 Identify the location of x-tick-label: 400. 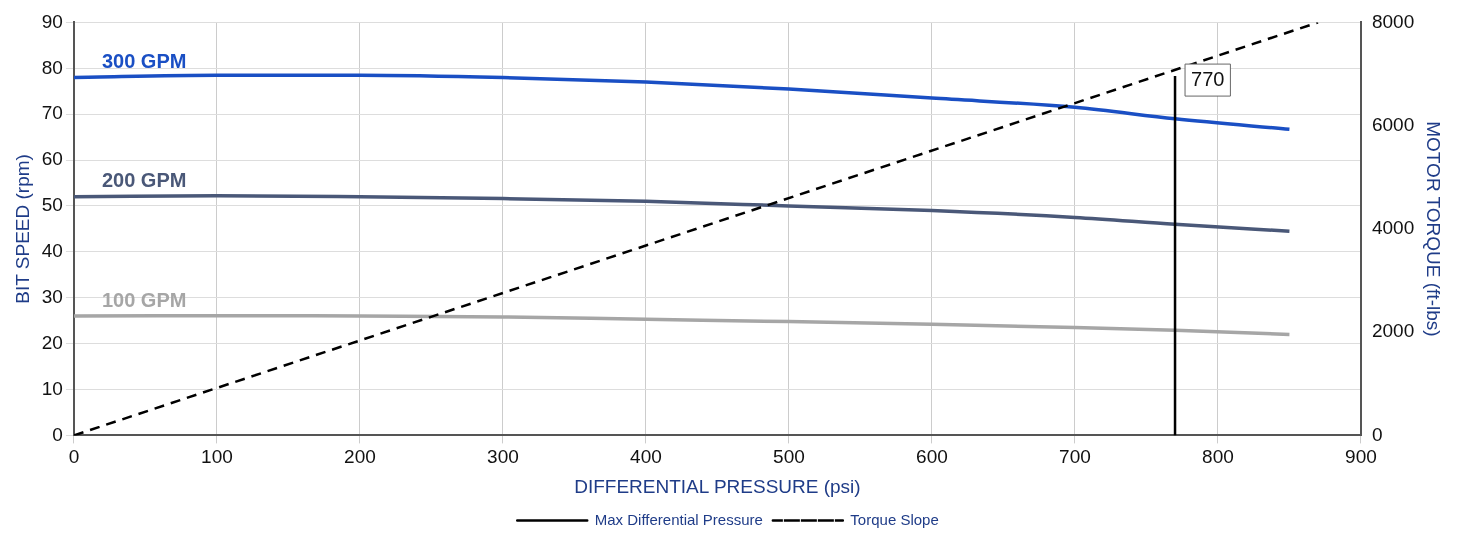
(646, 457).